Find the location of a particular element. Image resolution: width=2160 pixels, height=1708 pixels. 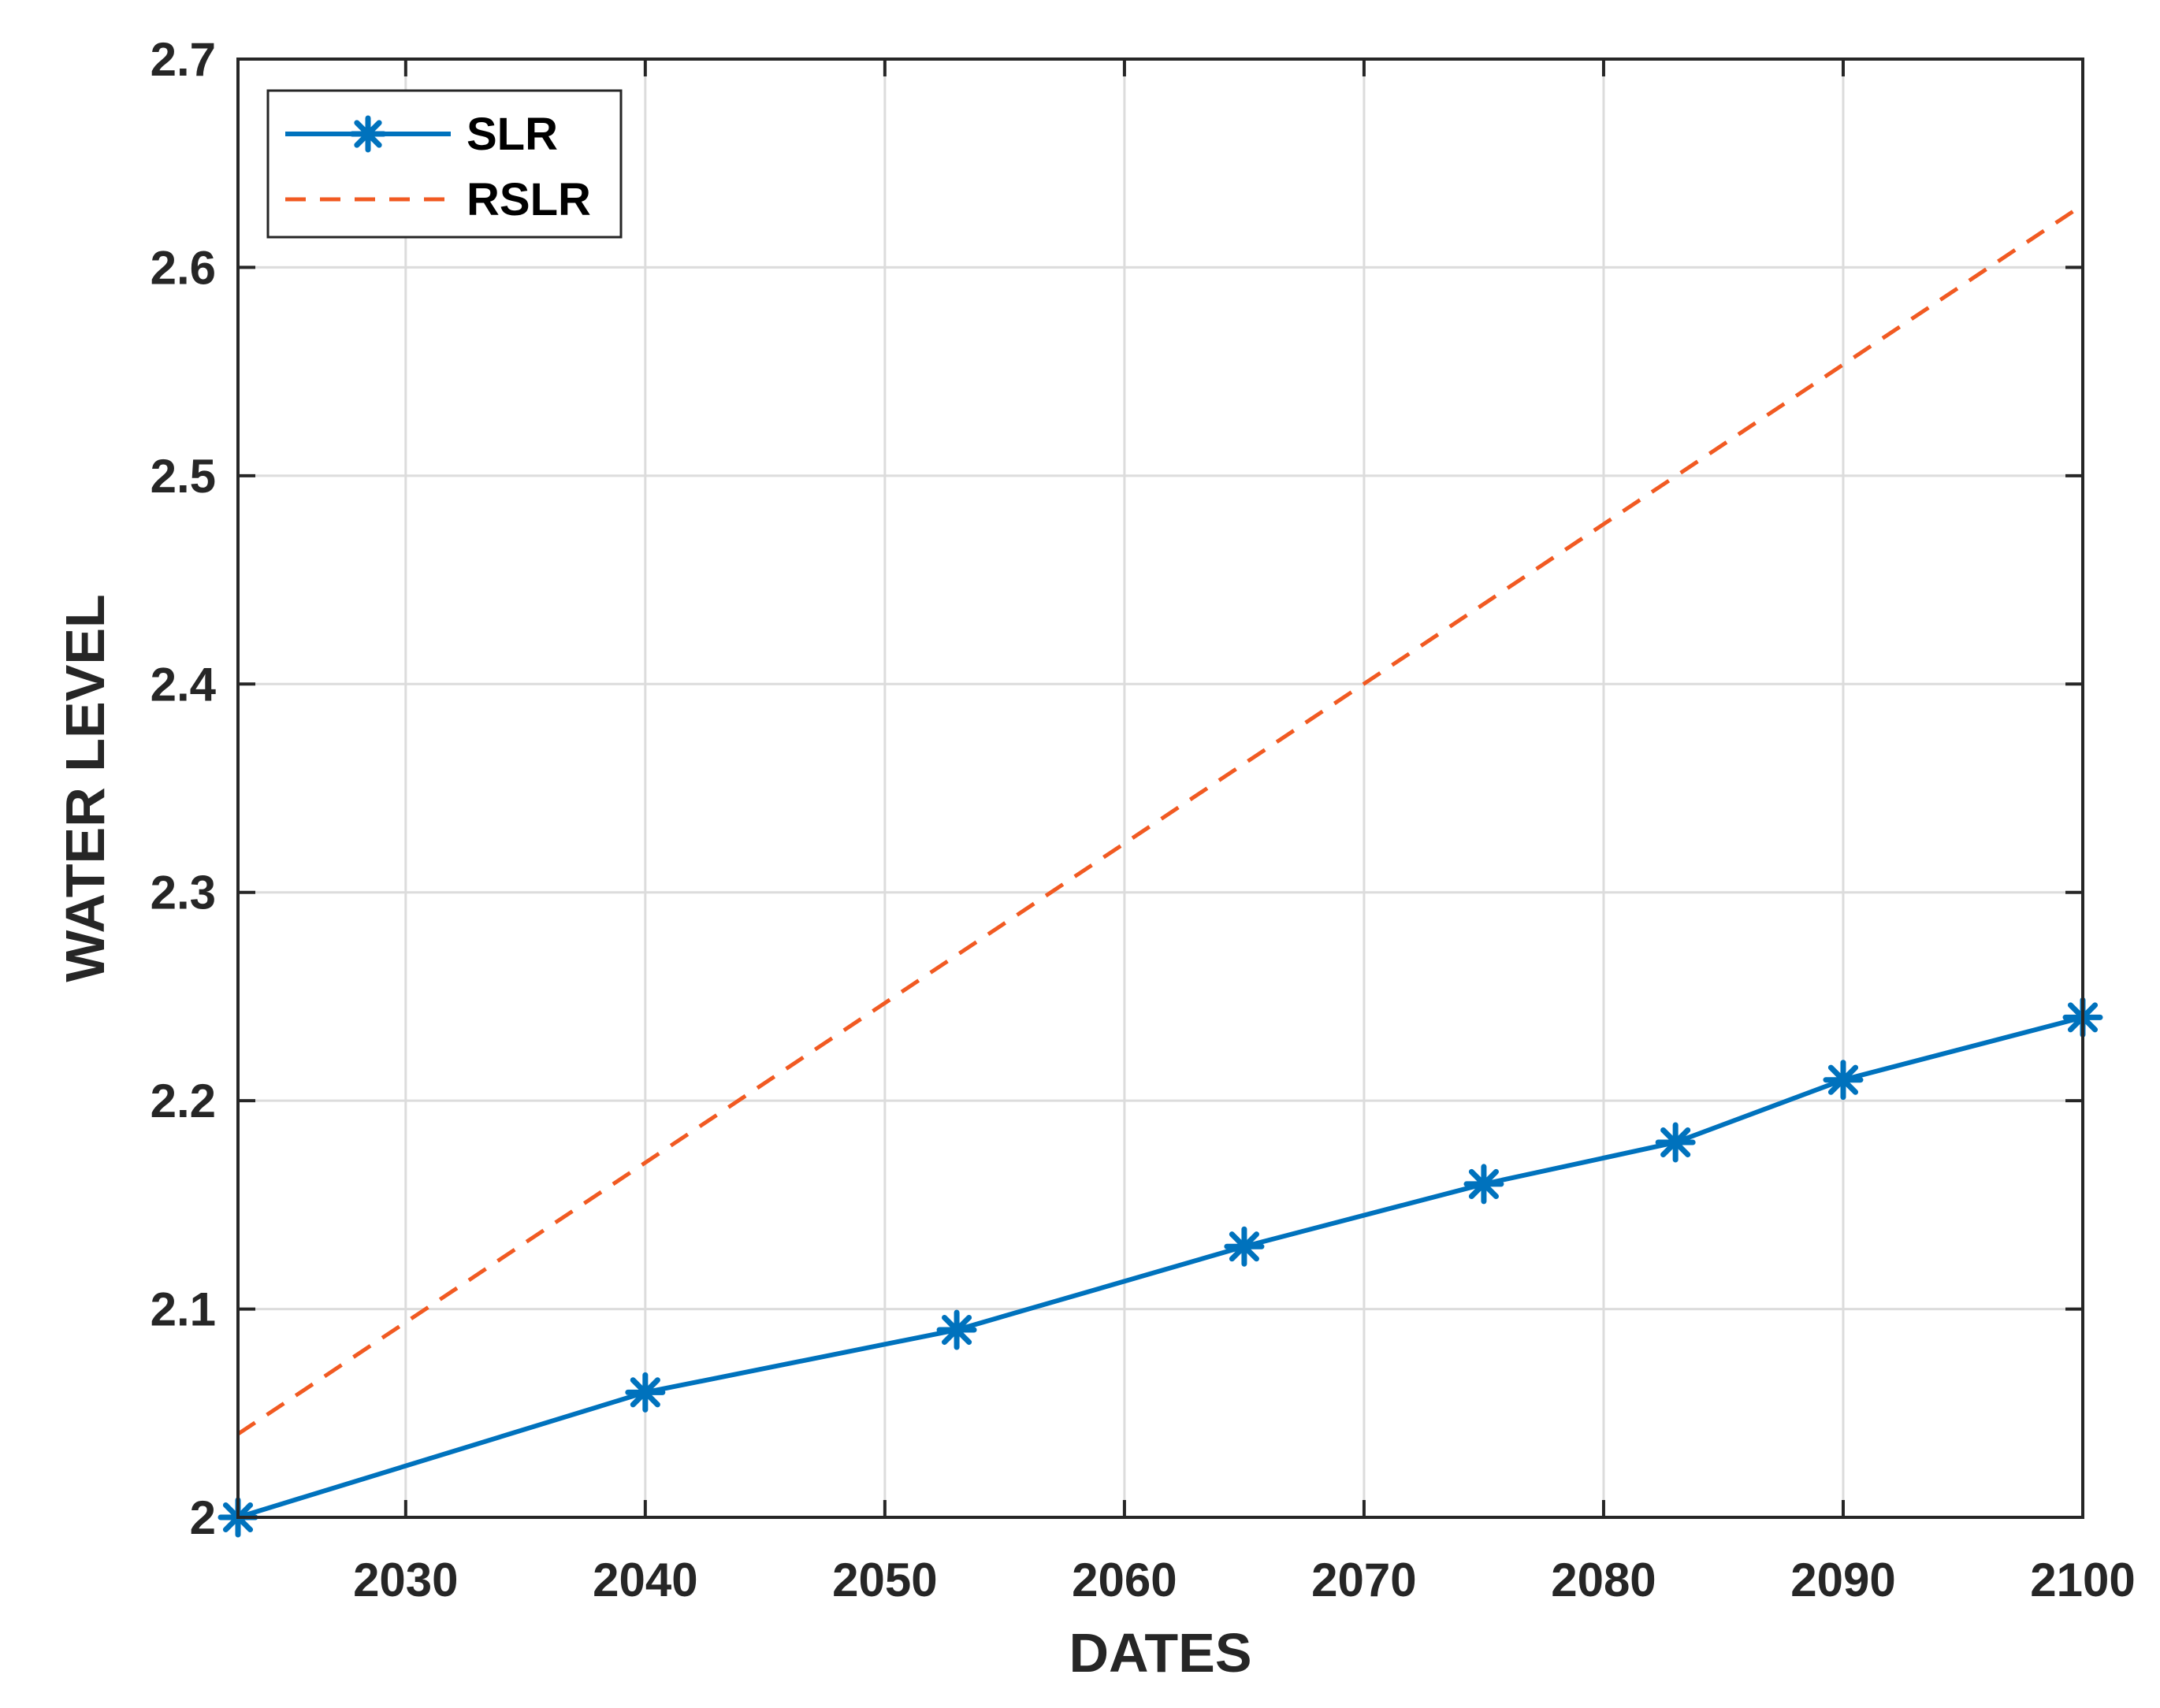

legend-marker-stroke is located at coordinates (368, 134).